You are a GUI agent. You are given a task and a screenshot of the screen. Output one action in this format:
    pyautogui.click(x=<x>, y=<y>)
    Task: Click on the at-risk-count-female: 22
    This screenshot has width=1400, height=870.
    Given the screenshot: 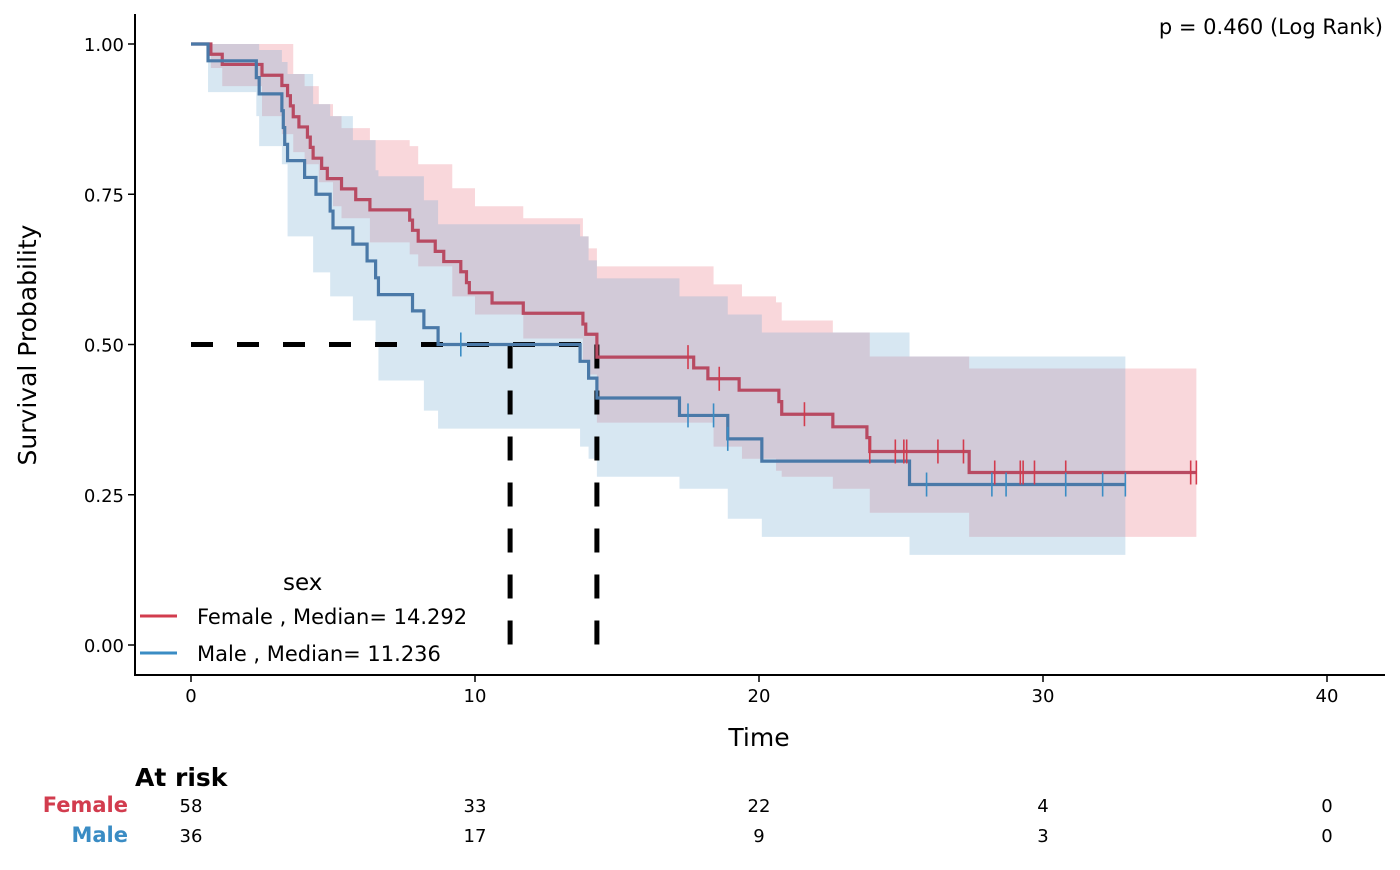 What is the action you would take?
    pyautogui.click(x=759, y=806)
    